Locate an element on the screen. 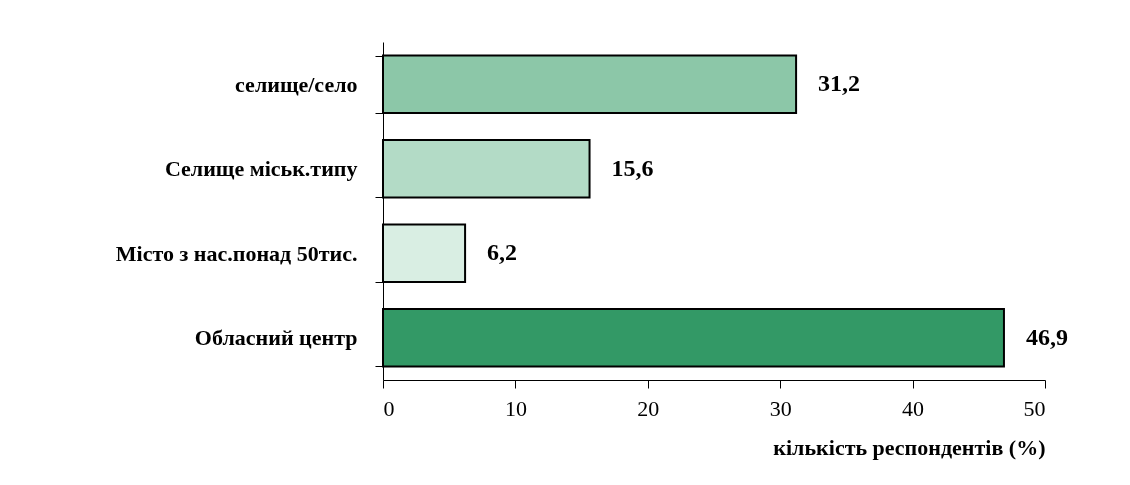 The height and width of the screenshot is (485, 1130). x-tick-label: 30 is located at coordinates (780, 408).